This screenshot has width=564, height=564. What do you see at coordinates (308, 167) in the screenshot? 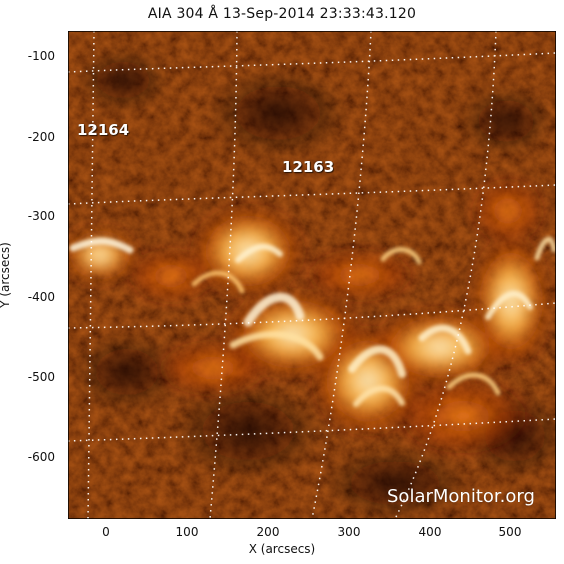
I see `active-region-label: 12163` at bounding box center [308, 167].